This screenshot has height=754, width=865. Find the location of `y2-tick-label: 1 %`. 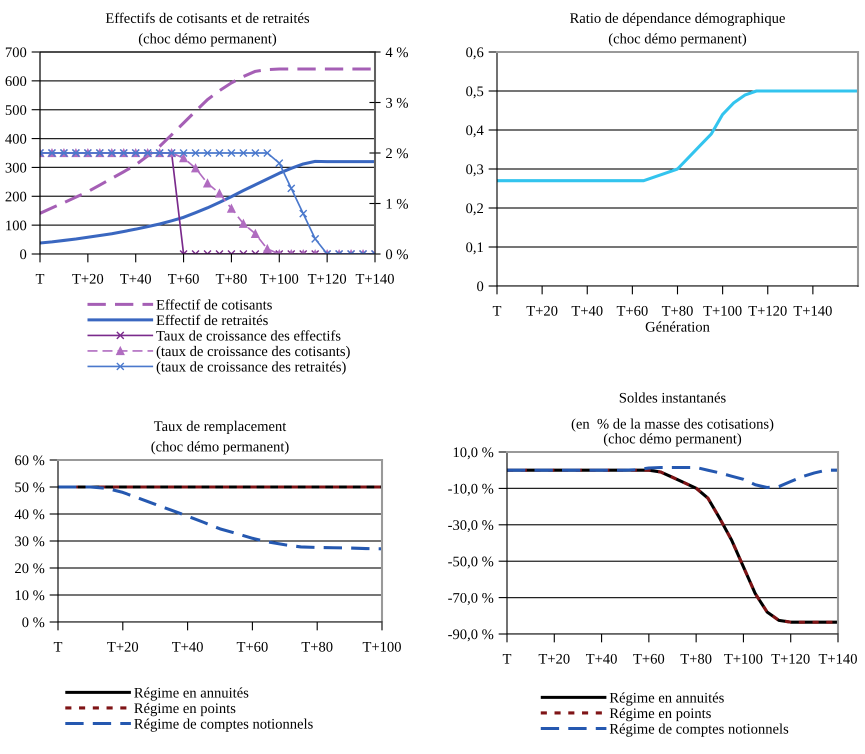

y2-tick-label: 1 % is located at coordinates (397, 203).